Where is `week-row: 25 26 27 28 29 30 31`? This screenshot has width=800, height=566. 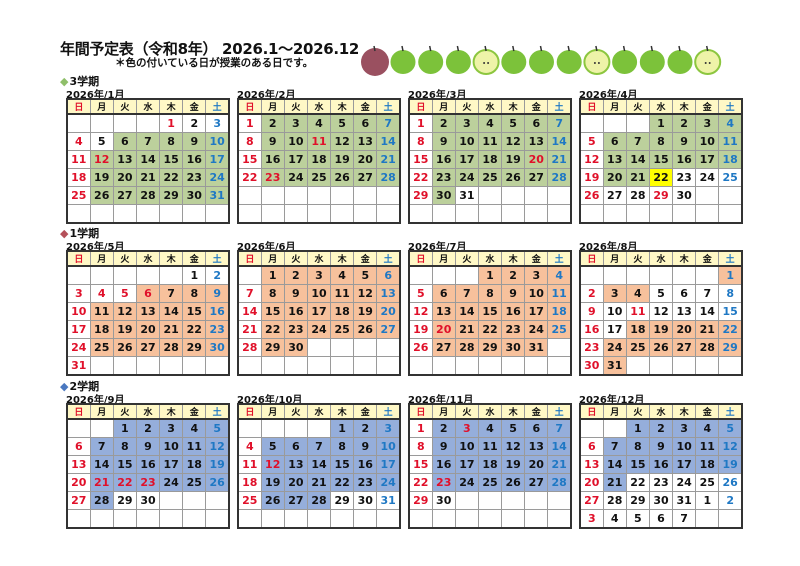 week-row: 25 26 27 28 29 30 31 is located at coordinates (148, 195).